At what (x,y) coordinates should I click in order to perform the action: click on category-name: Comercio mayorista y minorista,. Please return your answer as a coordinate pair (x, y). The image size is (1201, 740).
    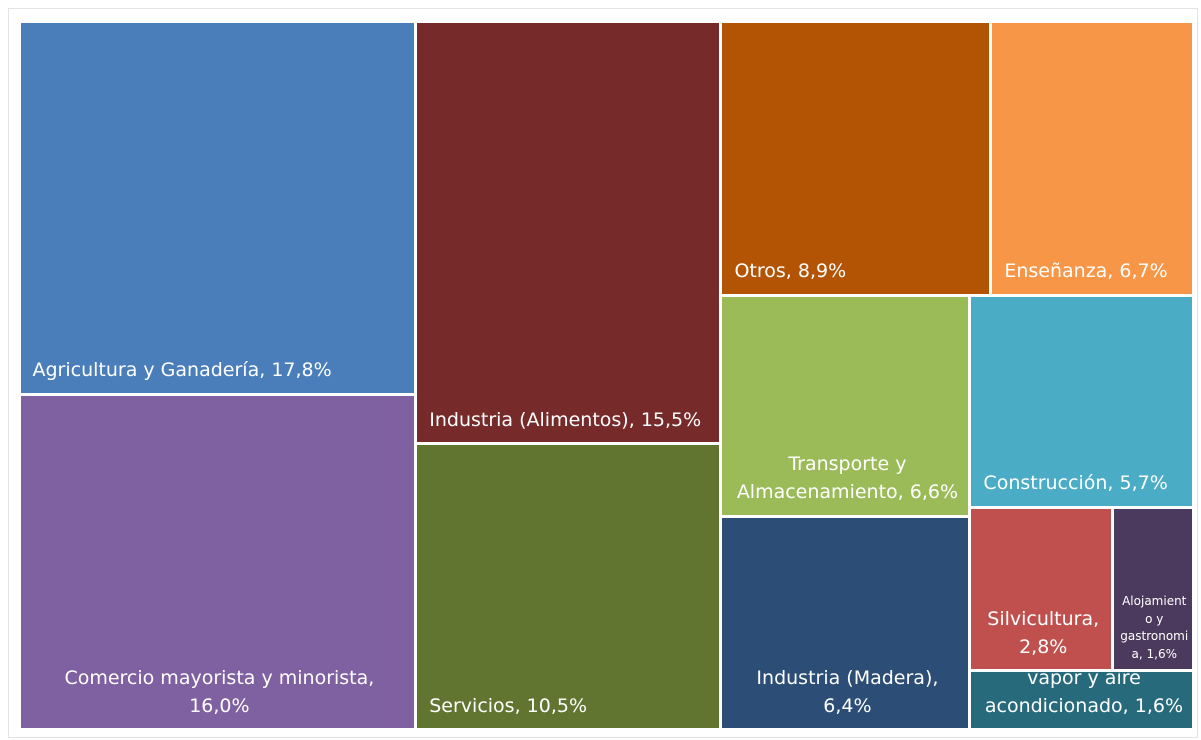
    Looking at the image, I should click on (219, 678).